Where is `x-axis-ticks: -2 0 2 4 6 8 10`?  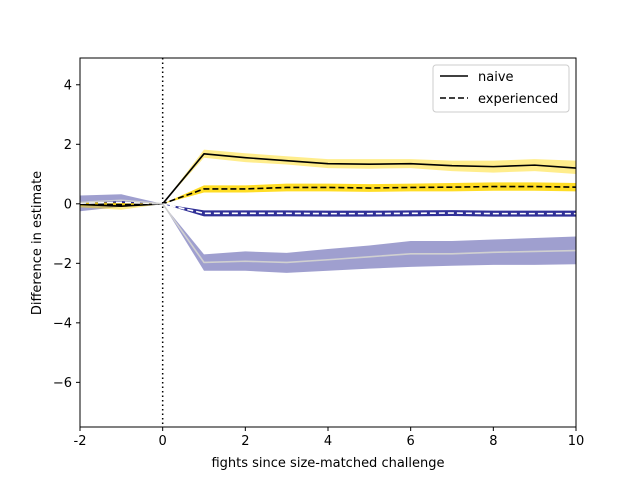 x-axis-ticks: -2 0 2 4 6 8 10 is located at coordinates (329, 438).